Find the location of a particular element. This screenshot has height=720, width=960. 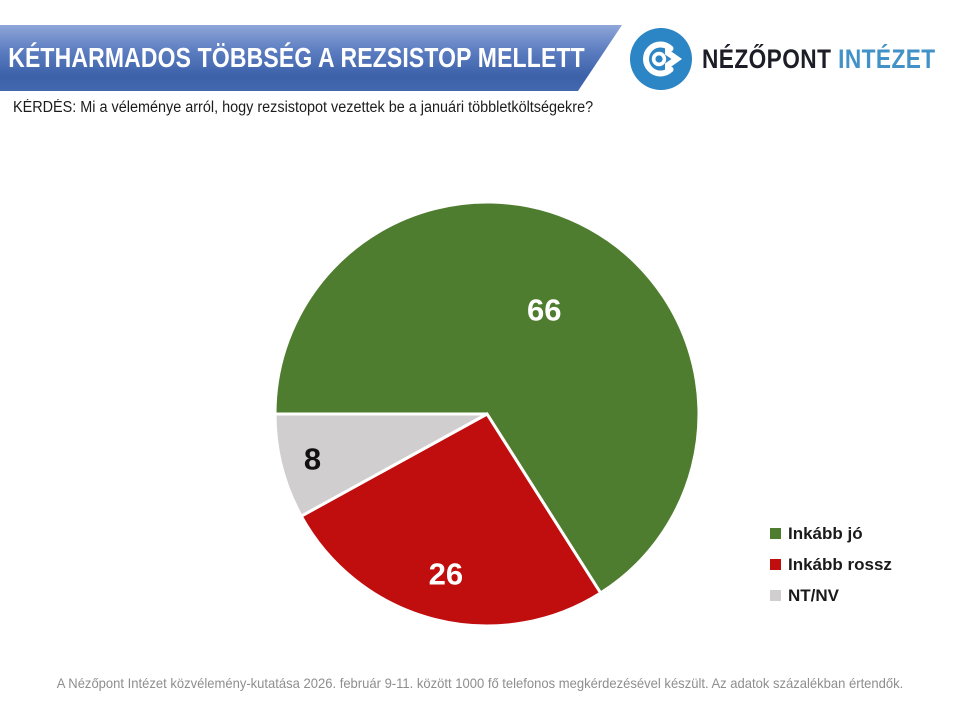

title-banner: KÉTHARMADOS TÖBBSÉG A REZSISTOP MELLETT is located at coordinates (311, 58).